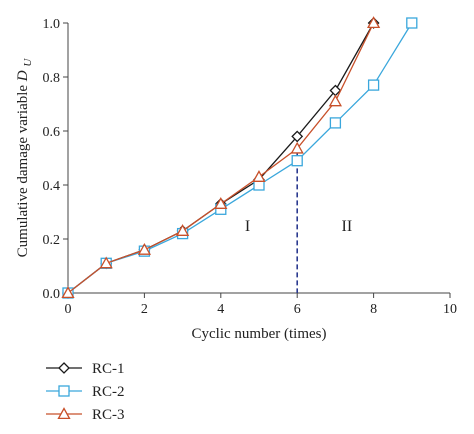  I want to click on region-label: I, so click(247, 226).